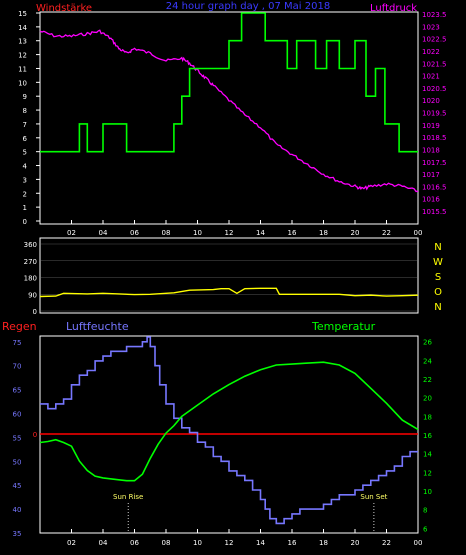 The width and height of the screenshot is (466, 555). I want to click on compass-label: O, so click(438, 292).